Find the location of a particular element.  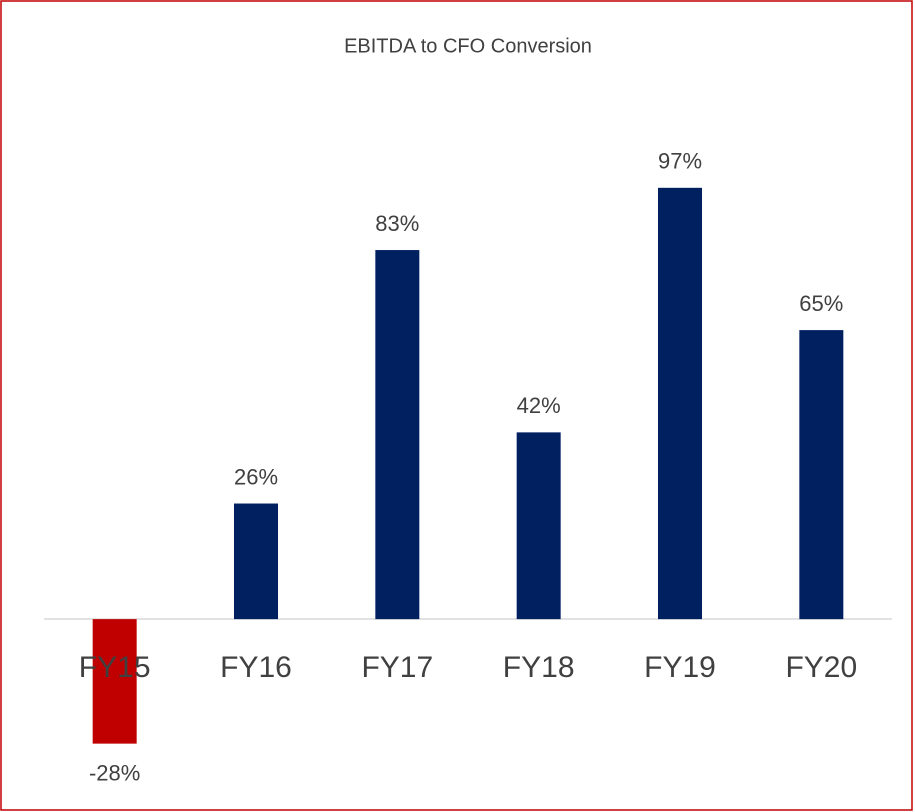

data-label: -28% is located at coordinates (114, 772).